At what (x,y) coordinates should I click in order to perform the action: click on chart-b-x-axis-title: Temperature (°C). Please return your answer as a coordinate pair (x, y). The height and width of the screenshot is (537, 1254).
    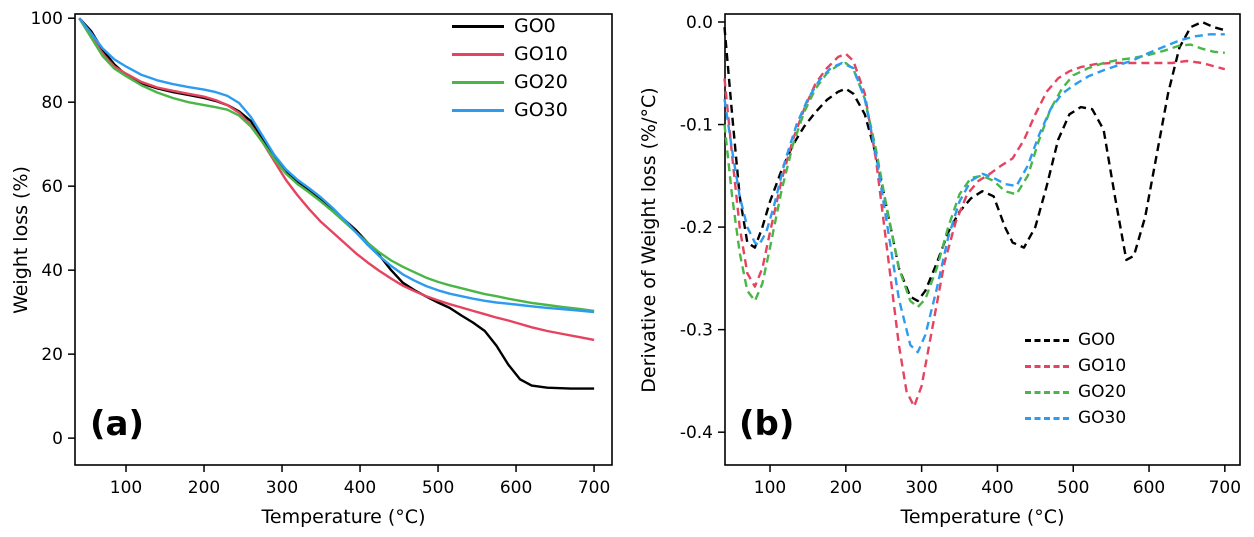
    Looking at the image, I should click on (982, 517).